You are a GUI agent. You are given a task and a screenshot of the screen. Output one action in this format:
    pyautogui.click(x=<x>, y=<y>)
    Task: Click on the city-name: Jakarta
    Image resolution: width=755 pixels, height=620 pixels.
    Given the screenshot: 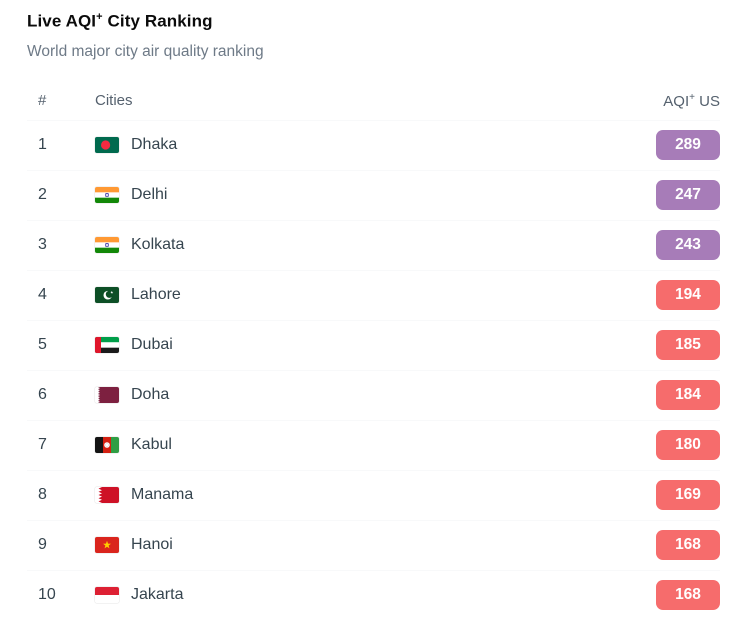 What is the action you would take?
    pyautogui.click(x=157, y=595)
    